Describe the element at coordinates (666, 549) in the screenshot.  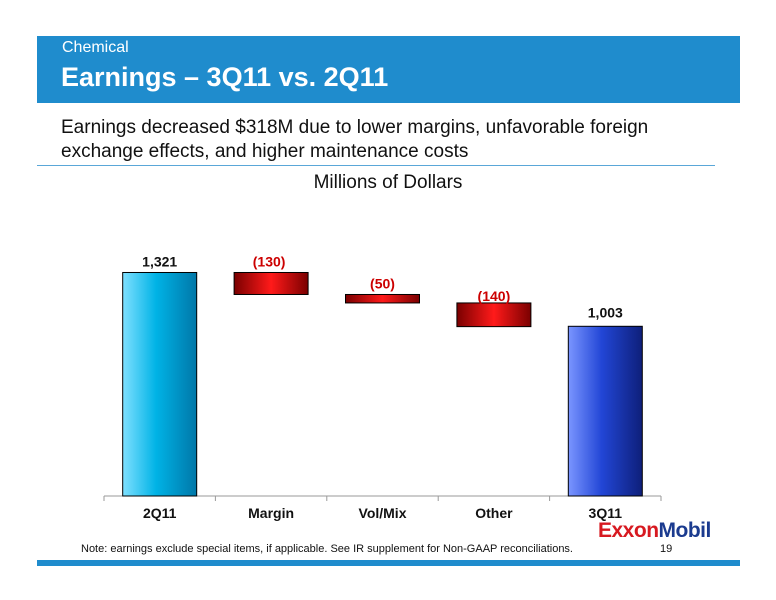
I see `page-number: 19` at that location.